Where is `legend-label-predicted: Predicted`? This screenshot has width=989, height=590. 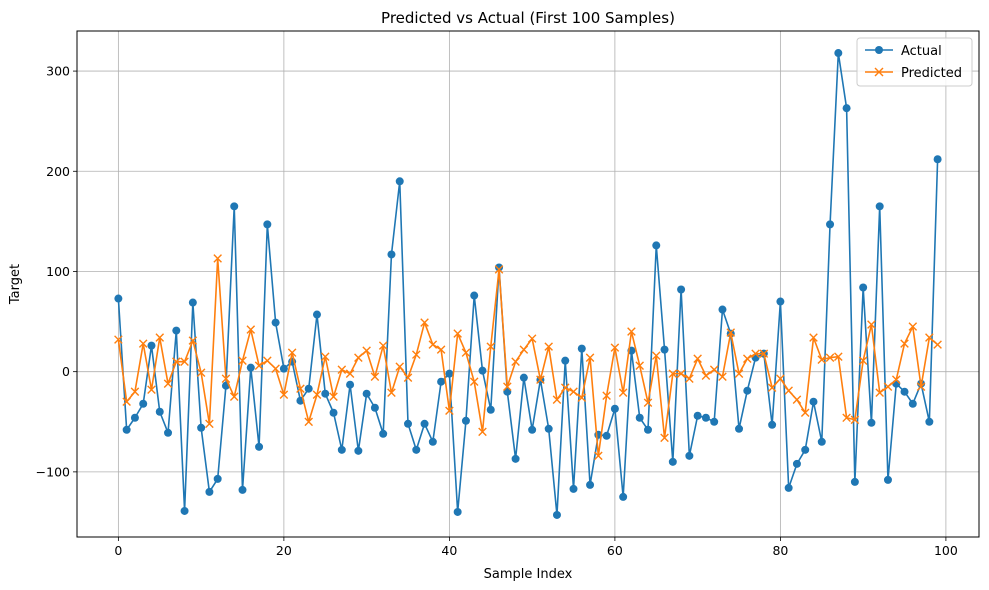
legend-label-predicted: Predicted is located at coordinates (931, 73).